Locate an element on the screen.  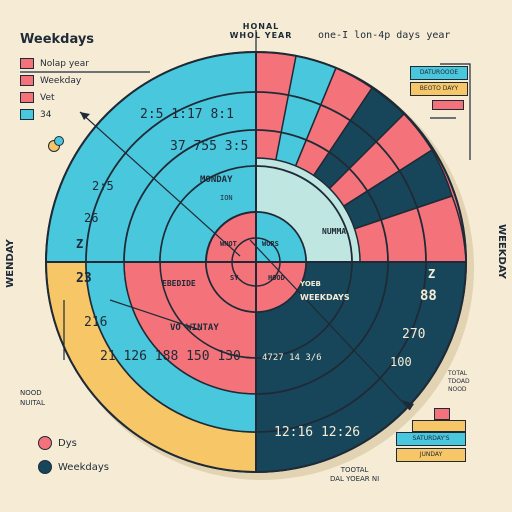
legend-item: Dys is located at coordinates (73, 443).